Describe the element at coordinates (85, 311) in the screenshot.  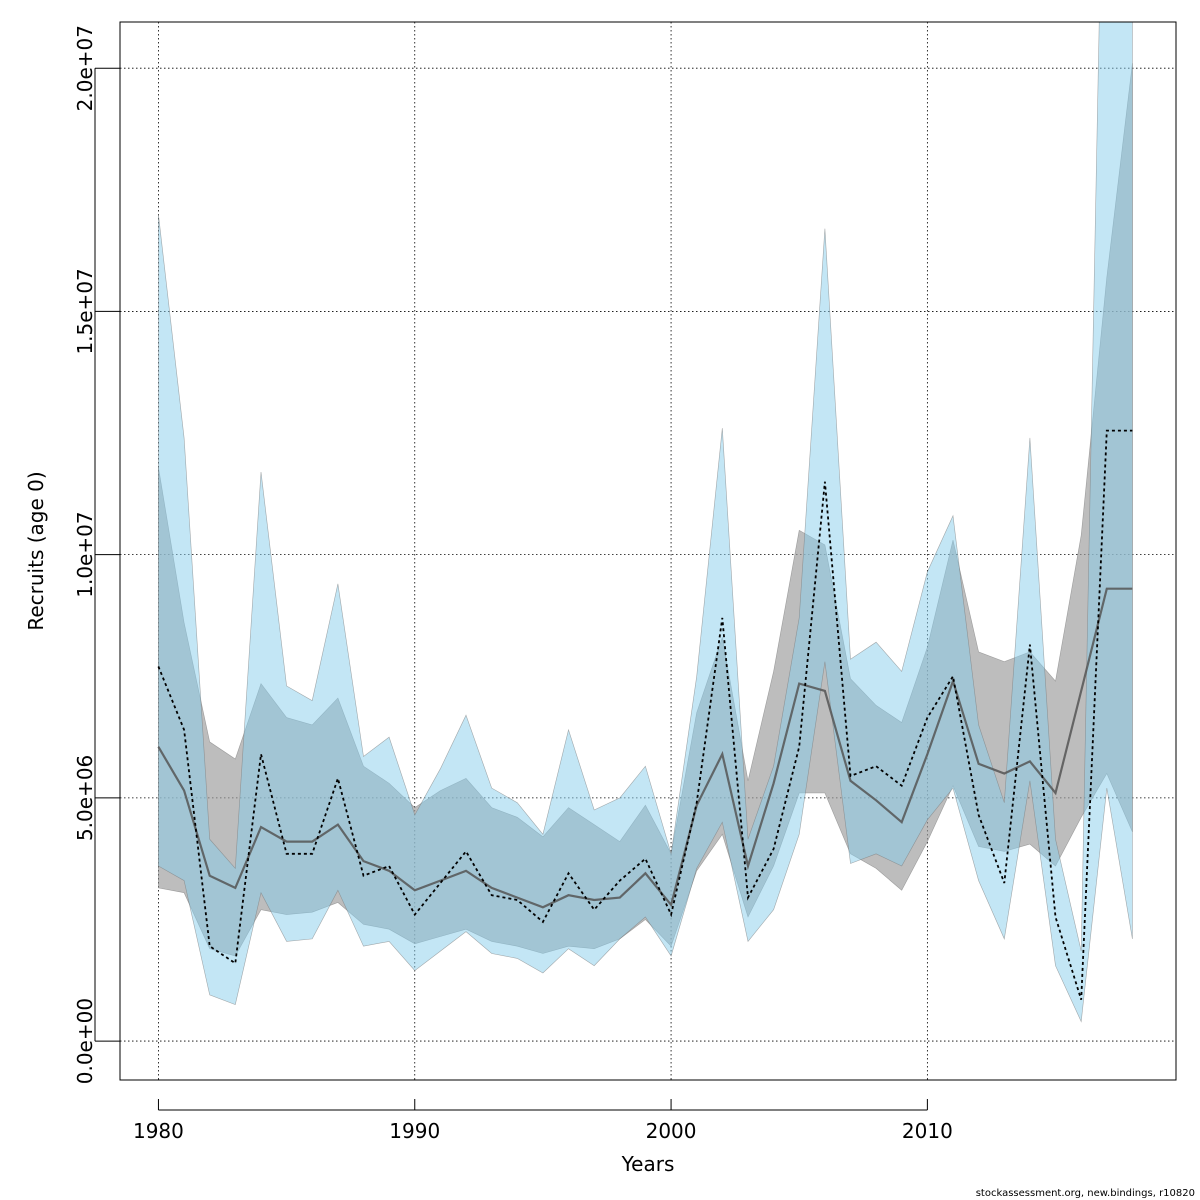
I see `y-tick-label: 1.5e+07` at that location.